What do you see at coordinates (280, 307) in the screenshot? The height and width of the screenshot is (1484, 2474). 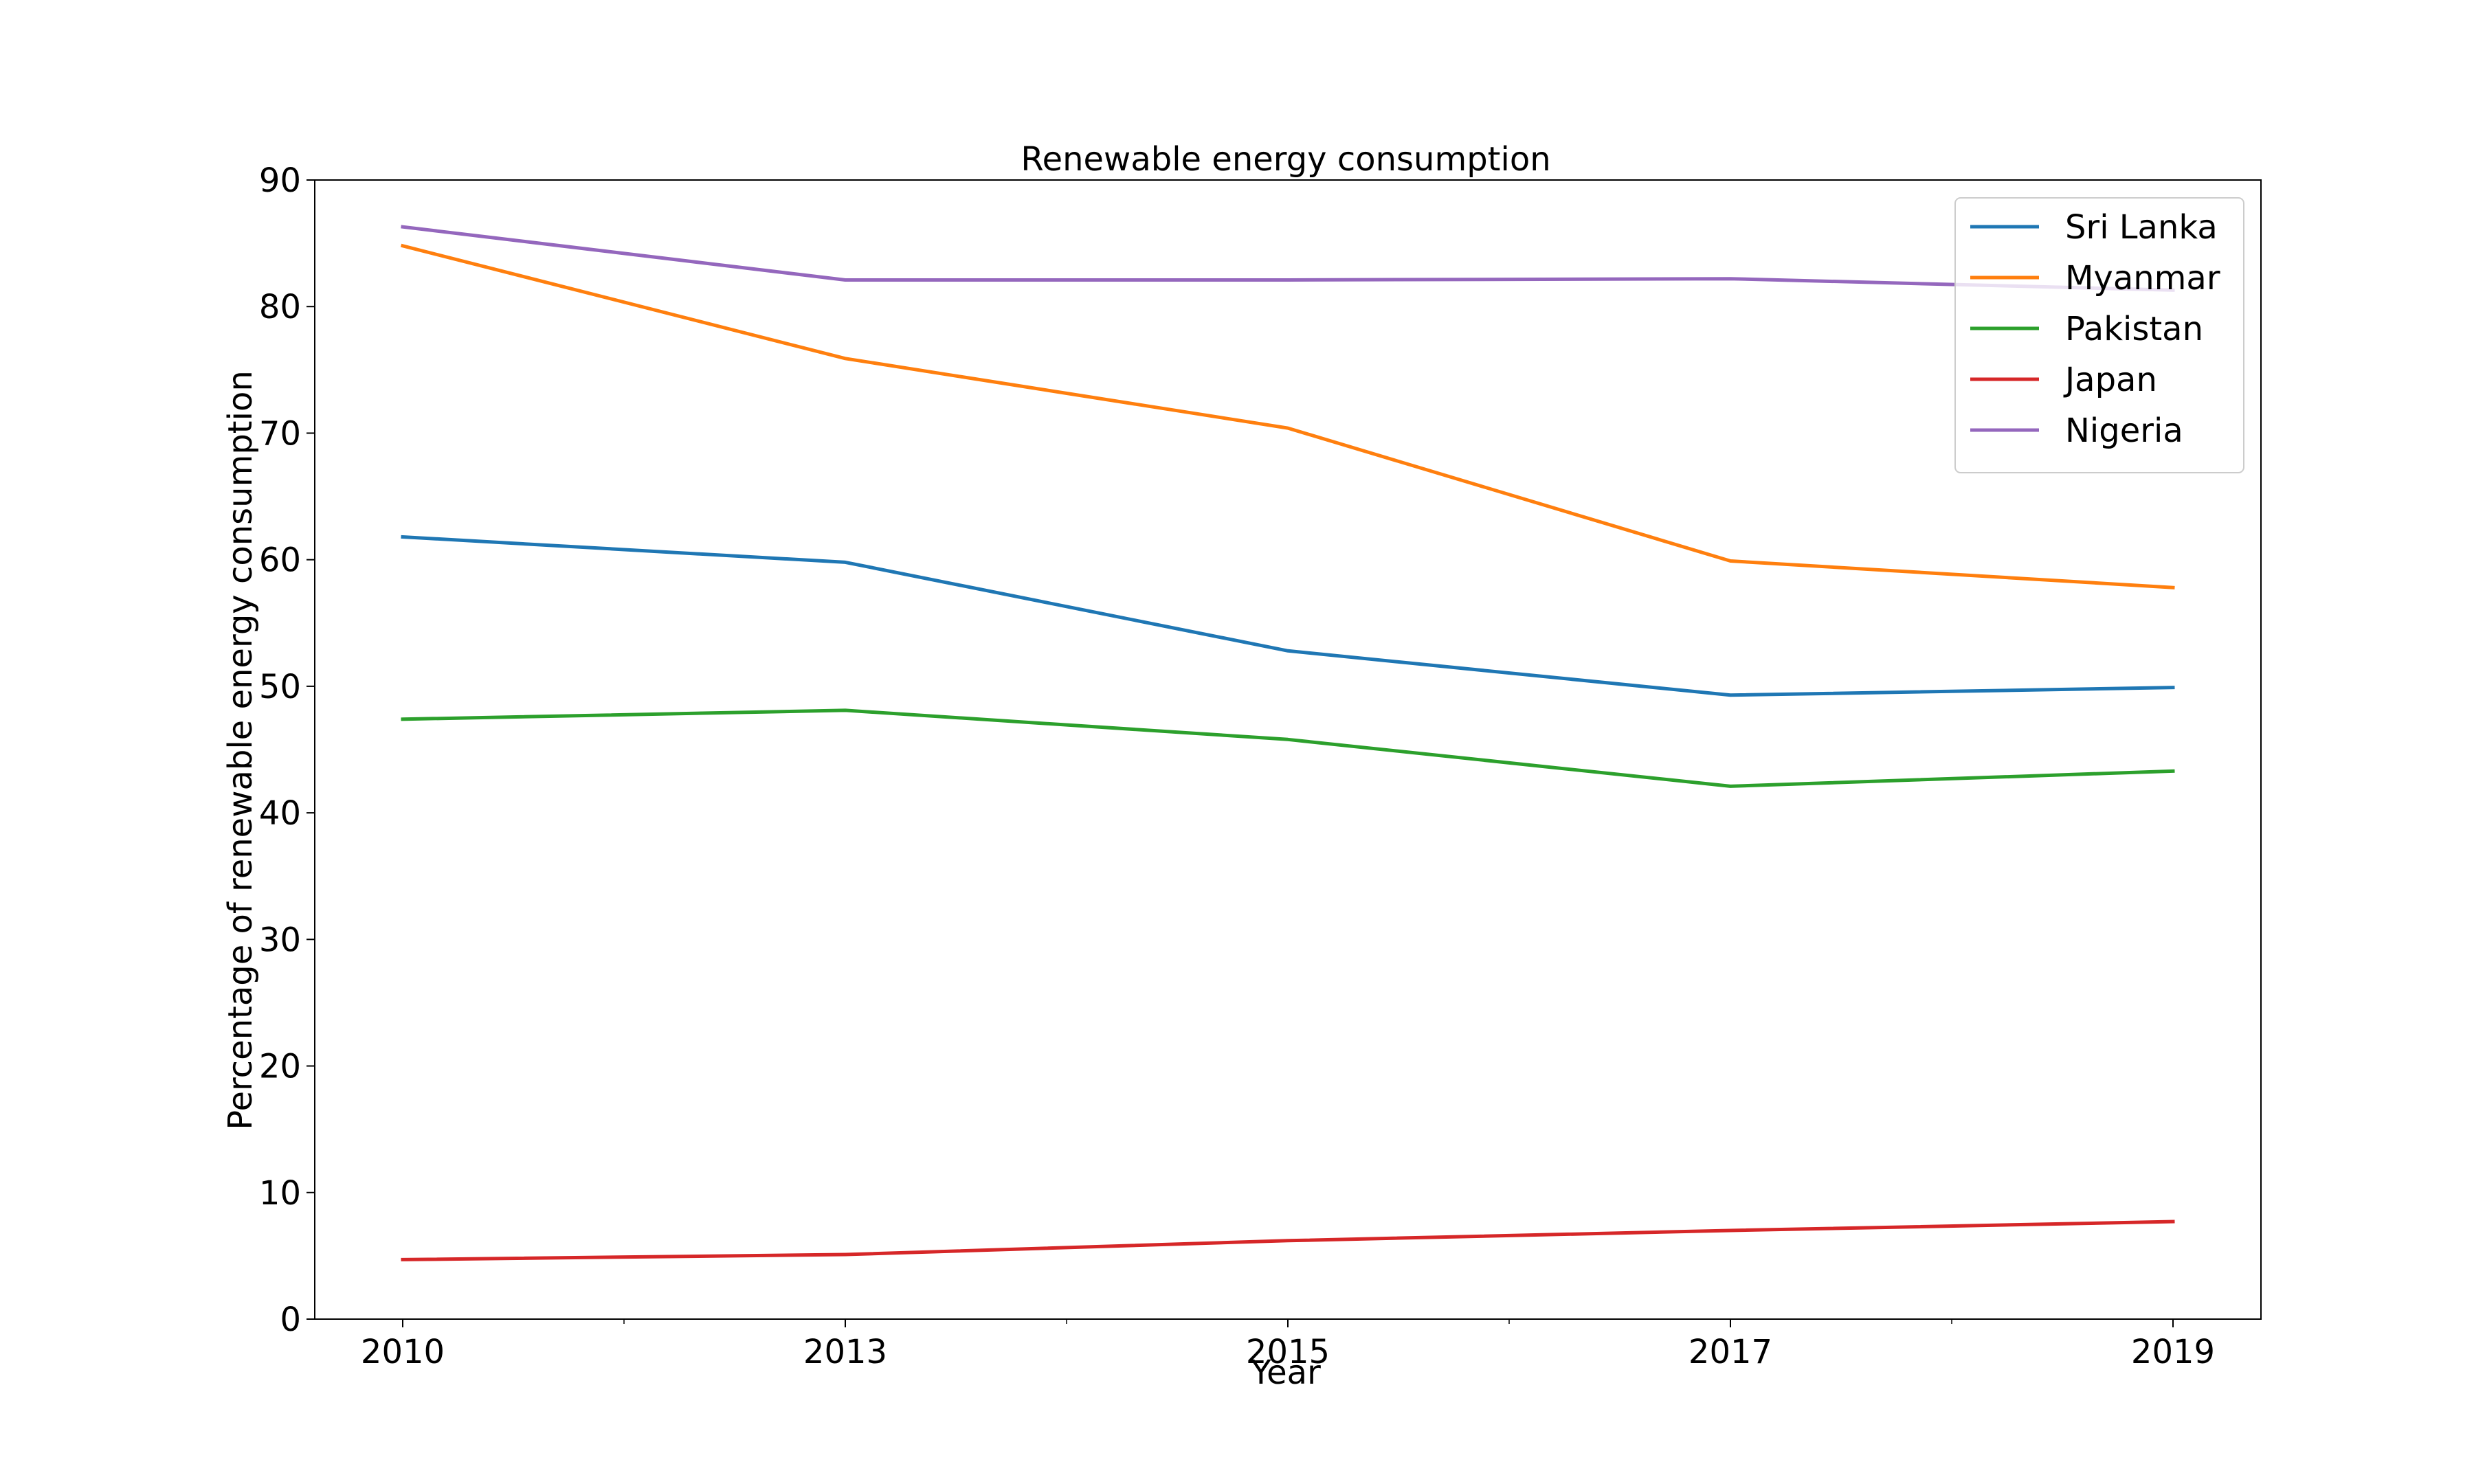 I see `y-tick-label: 80` at bounding box center [280, 307].